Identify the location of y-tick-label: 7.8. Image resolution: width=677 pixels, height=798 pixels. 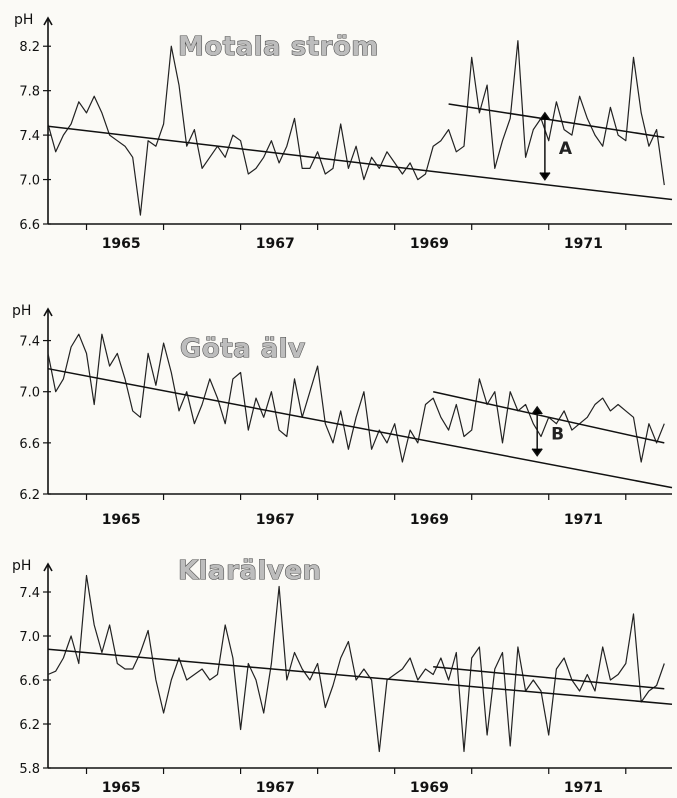
(29, 92).